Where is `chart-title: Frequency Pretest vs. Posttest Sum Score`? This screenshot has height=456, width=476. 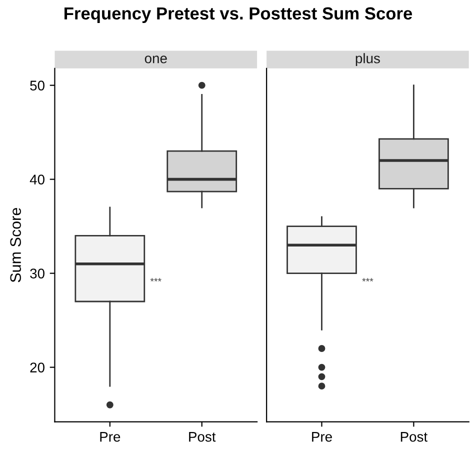 chart-title: Frequency Pretest vs. Posttest Sum Score is located at coordinates (238, 15).